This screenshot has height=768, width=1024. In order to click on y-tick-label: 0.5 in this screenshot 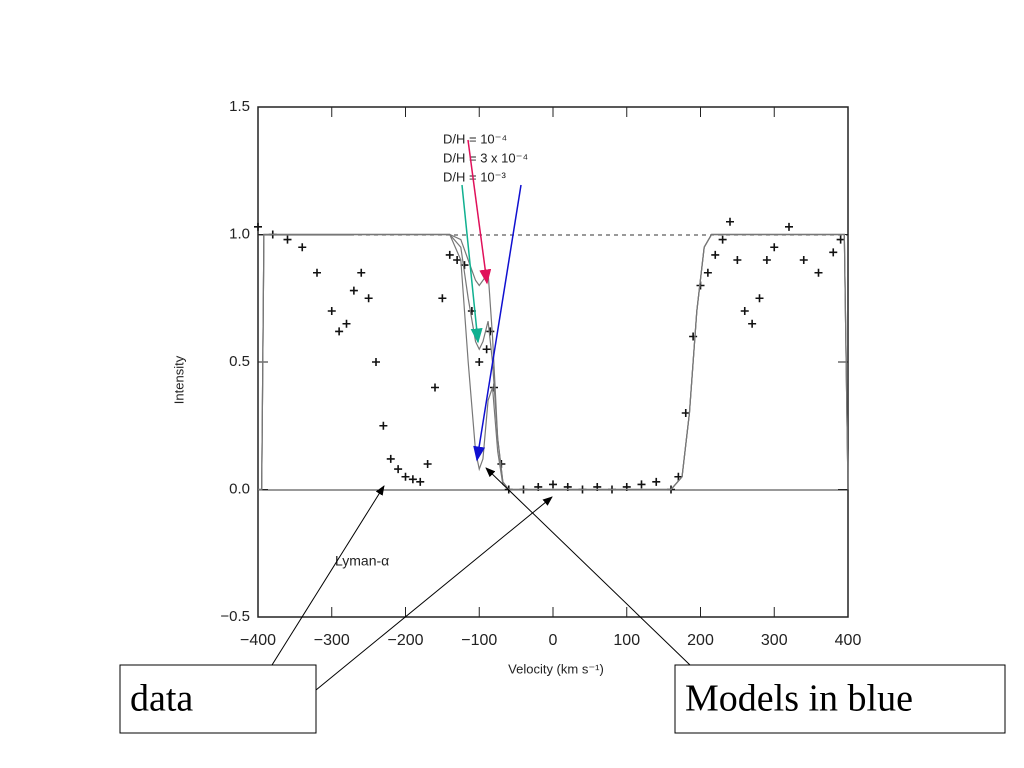, I will do `click(239, 361)`.